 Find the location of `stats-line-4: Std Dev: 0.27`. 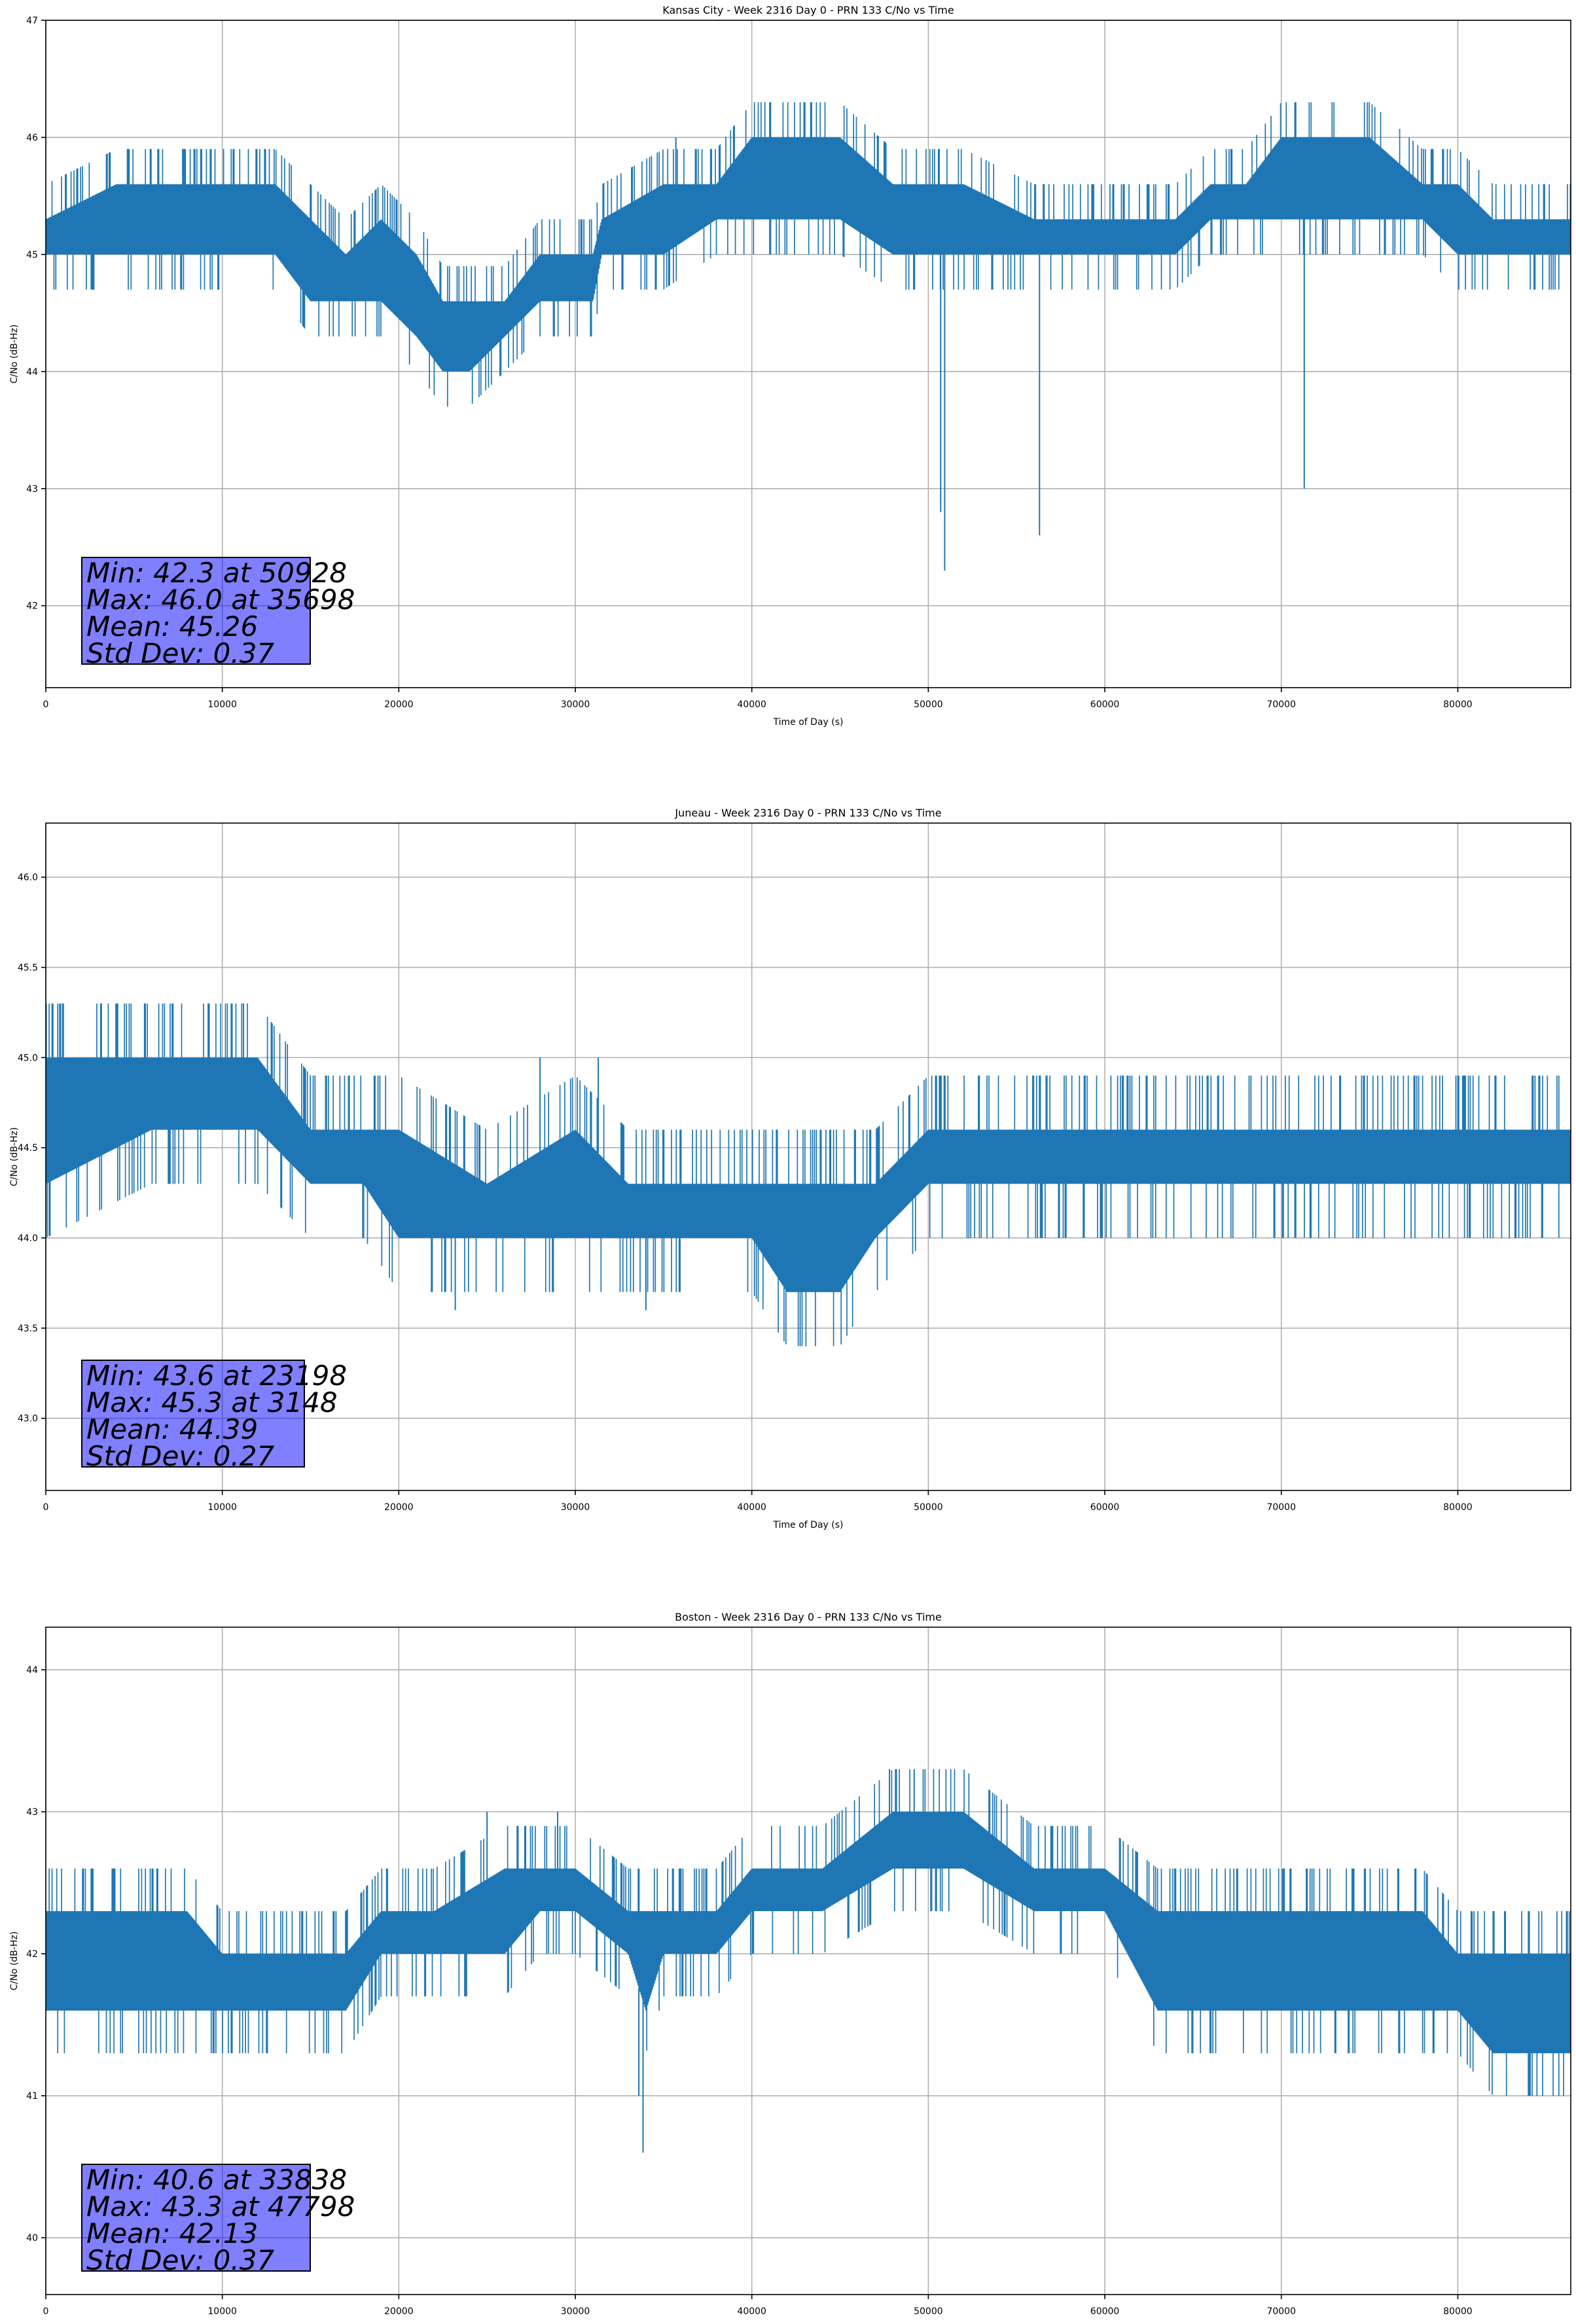

stats-line-4: Std Dev: 0.27 is located at coordinates (180, 1456).